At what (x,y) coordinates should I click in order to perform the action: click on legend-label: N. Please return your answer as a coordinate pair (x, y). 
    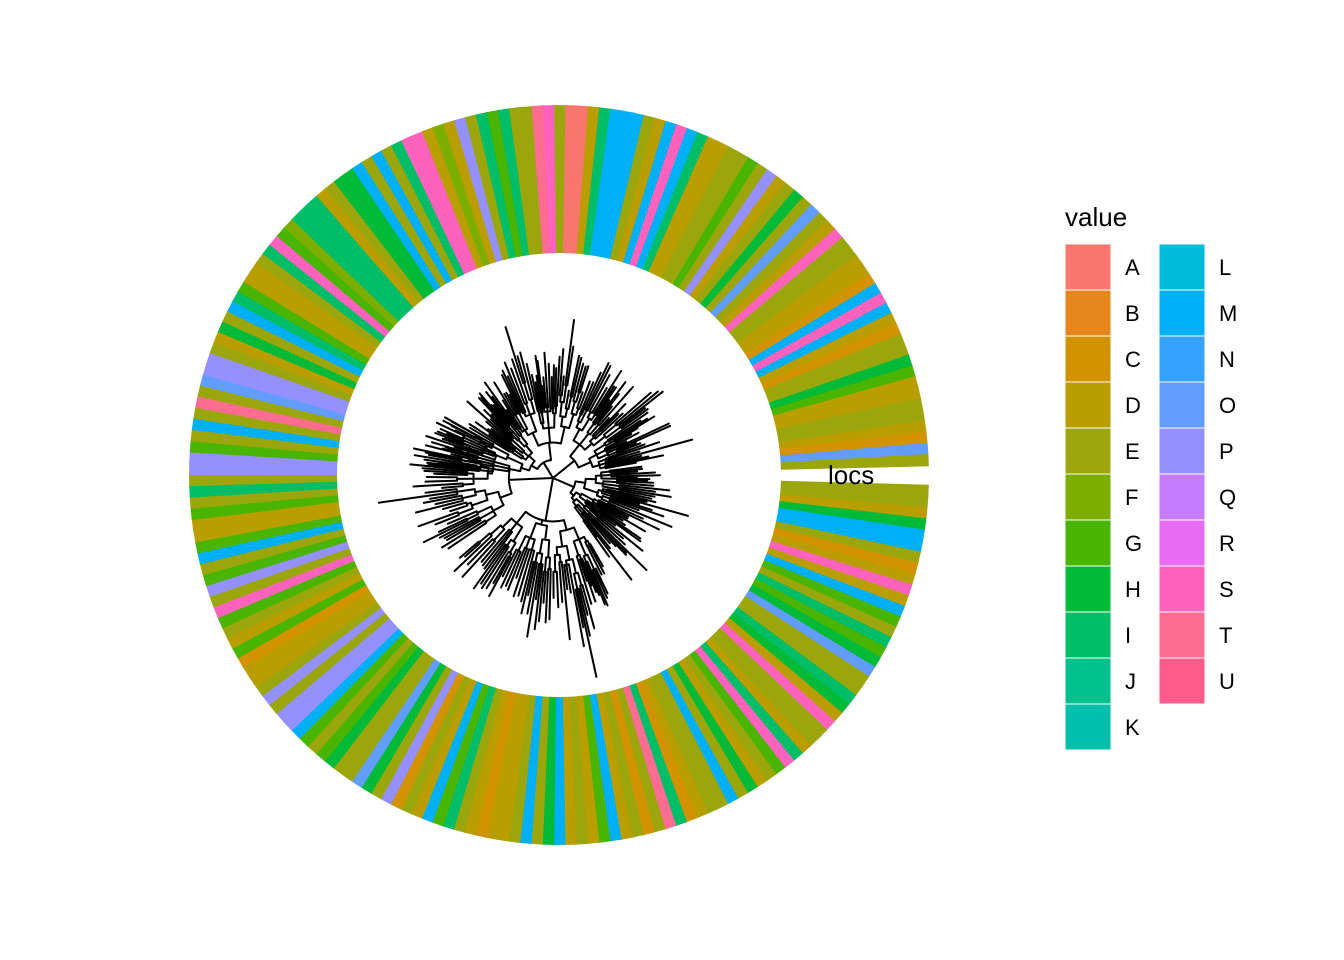
    Looking at the image, I should click on (1227, 359).